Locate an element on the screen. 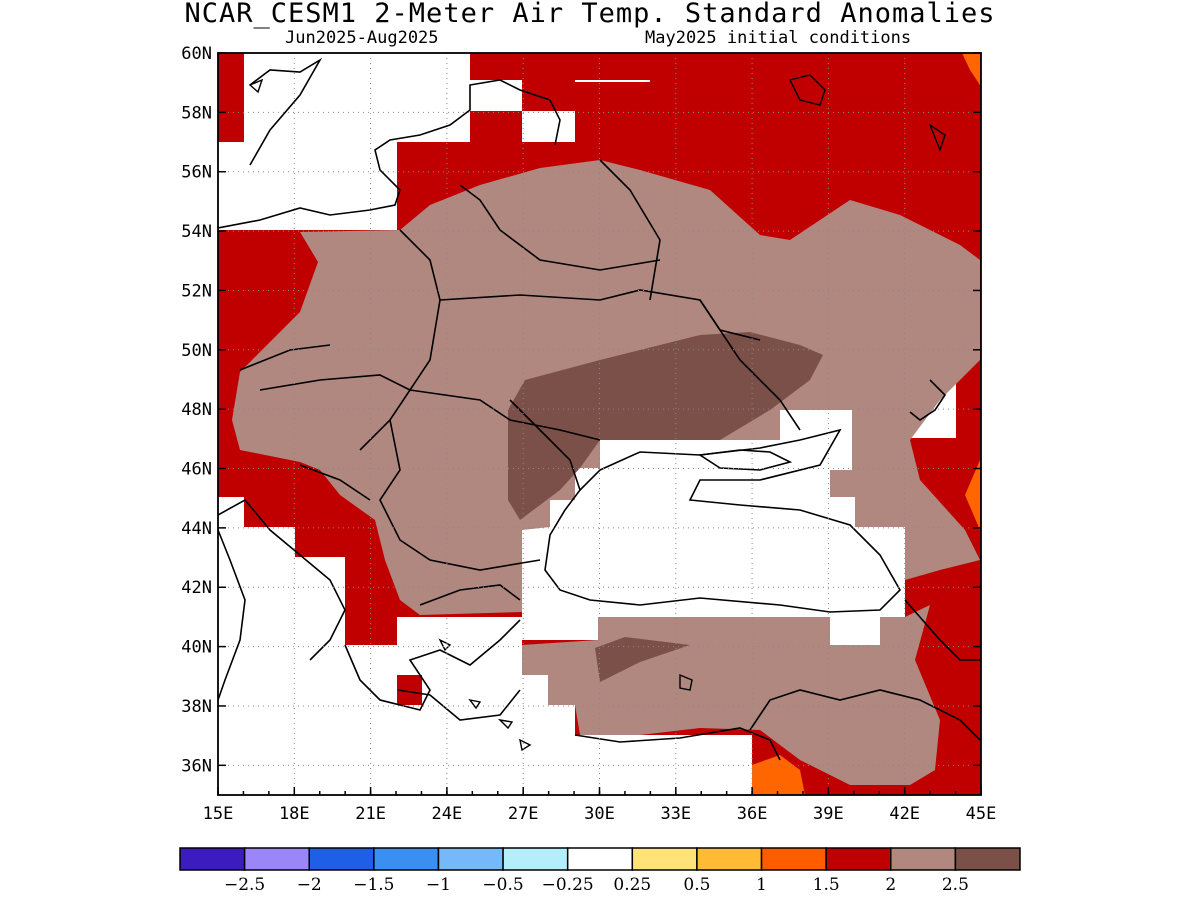 The image size is (1200, 900). lat-tick-label: 48N is located at coordinates (196, 410).